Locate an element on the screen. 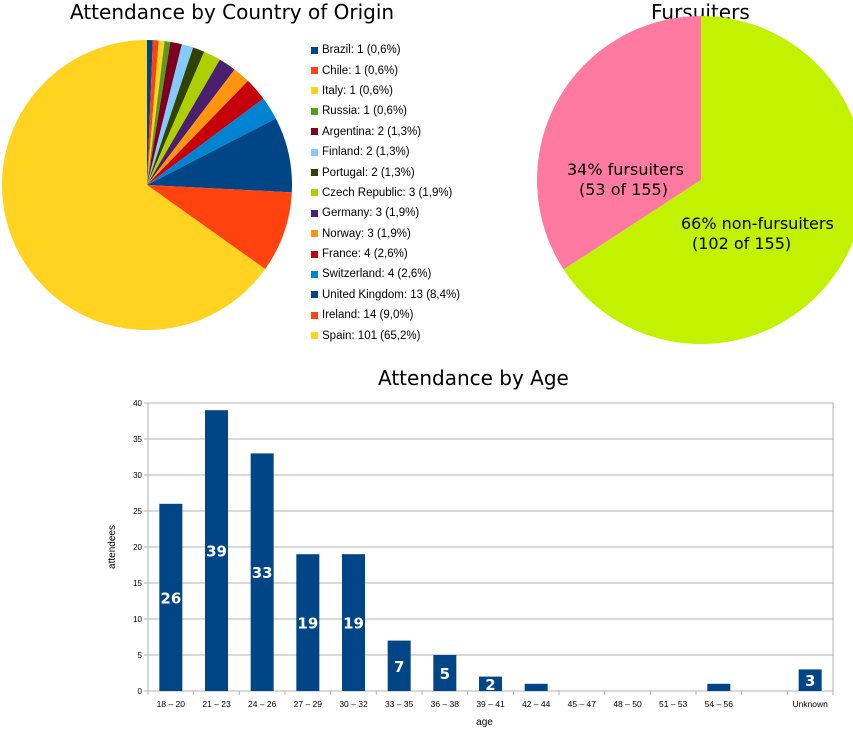 This screenshot has height=731, width=853. bar-data-label: 5 is located at coordinates (445, 674).